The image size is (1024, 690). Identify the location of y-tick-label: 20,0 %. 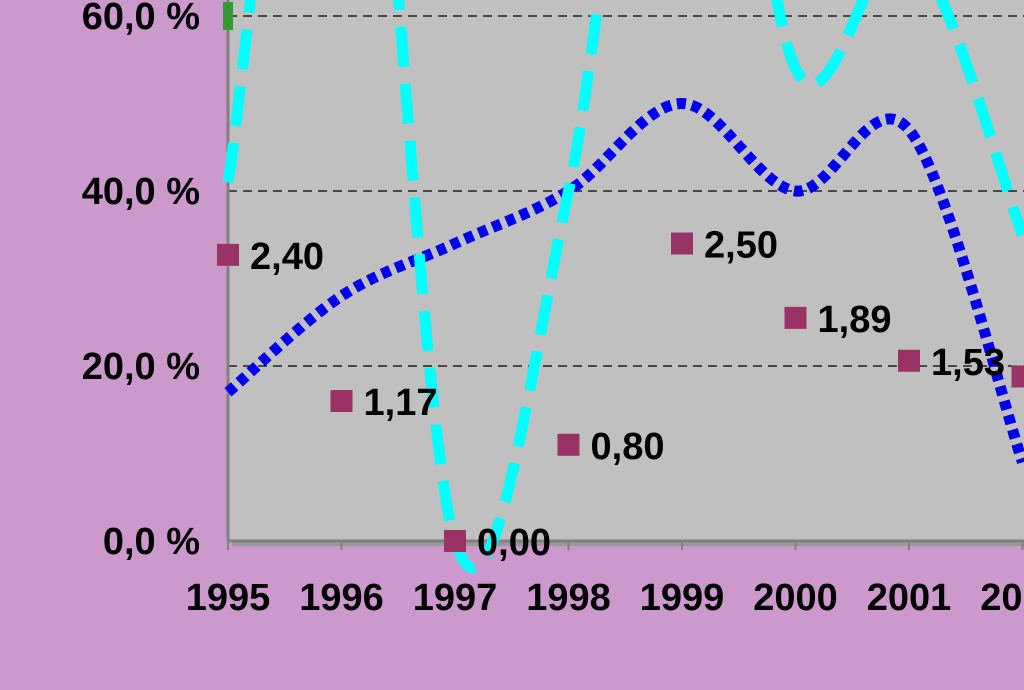
(141, 367).